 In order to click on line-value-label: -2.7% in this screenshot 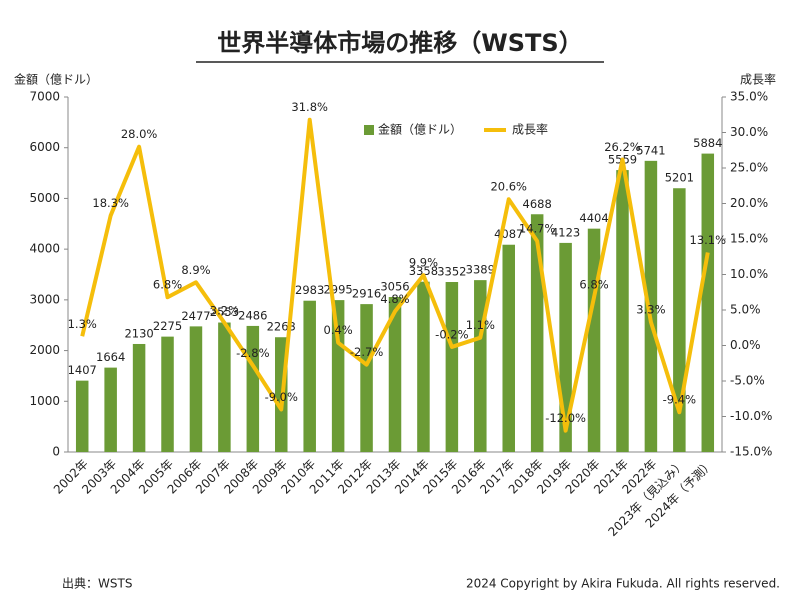, I will do `click(366, 352)`.